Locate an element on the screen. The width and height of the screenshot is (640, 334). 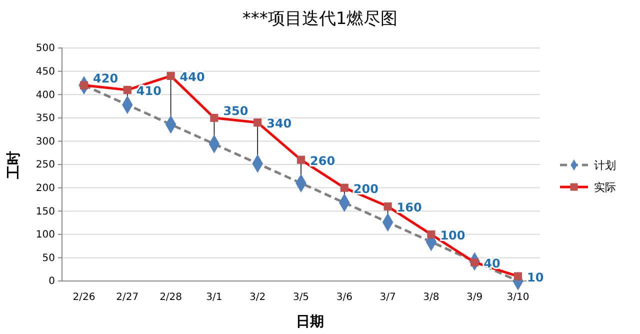
y-tick-label: 150 is located at coordinates (45, 212).